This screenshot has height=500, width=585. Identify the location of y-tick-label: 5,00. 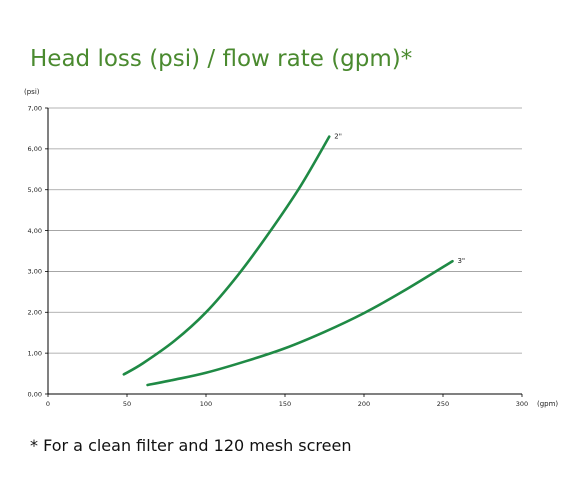
(35, 190).